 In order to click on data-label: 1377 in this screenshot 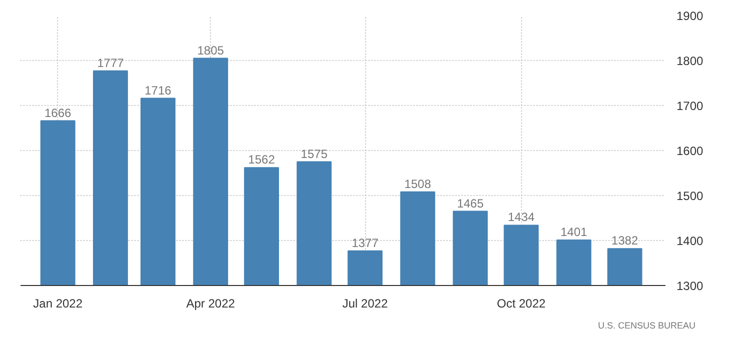, I will do `click(365, 243)`.